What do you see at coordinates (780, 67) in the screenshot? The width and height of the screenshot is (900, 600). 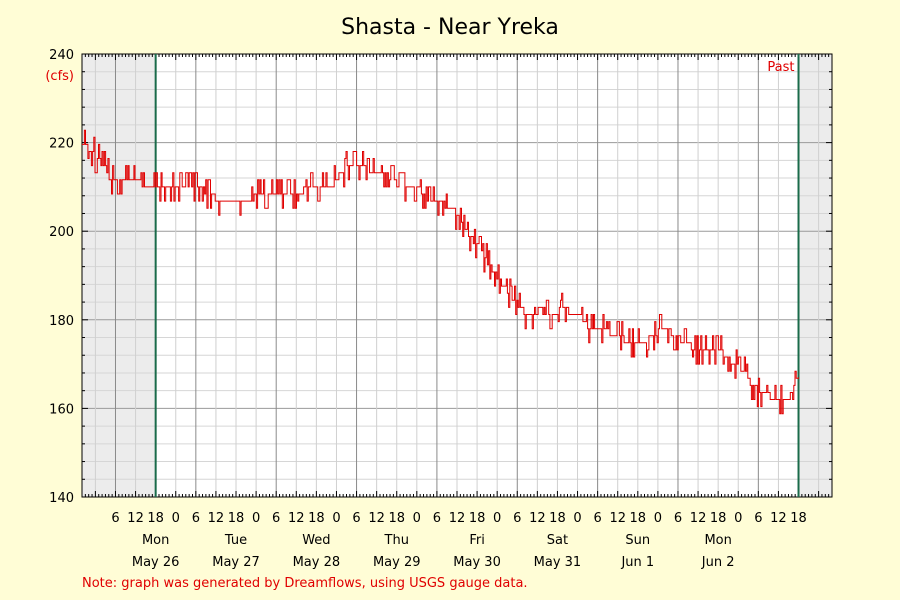 I see `past-label: Past` at bounding box center [780, 67].